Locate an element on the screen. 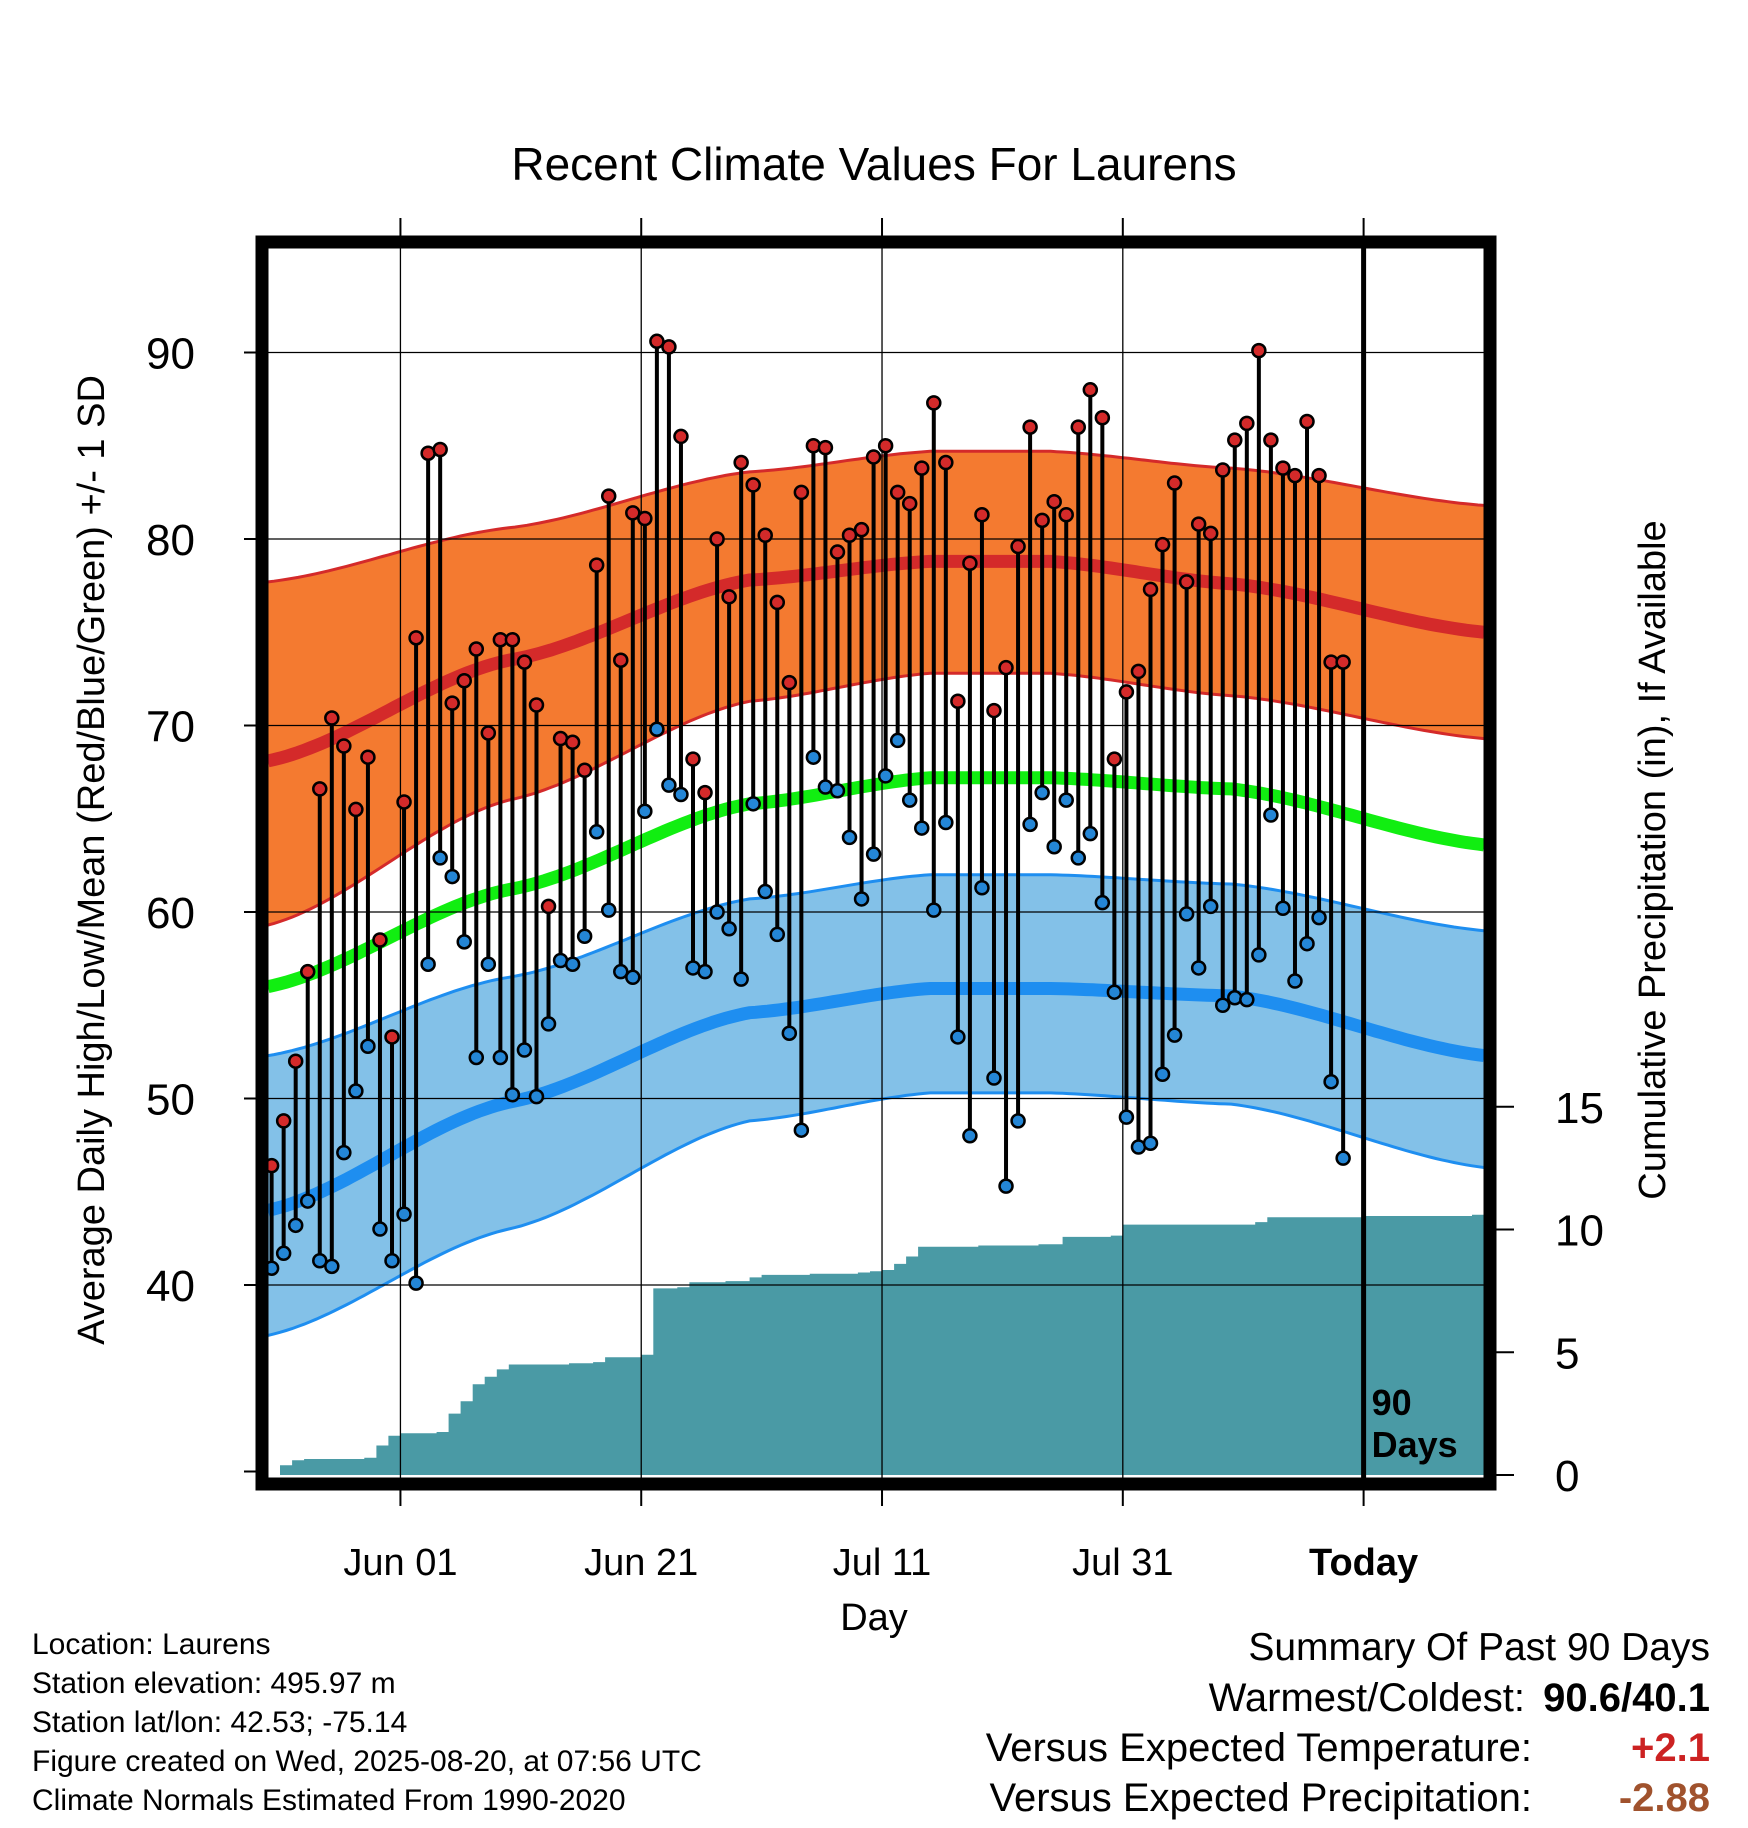 The image size is (1748, 1828). y-tick-label: 90 is located at coordinates (170, 354).